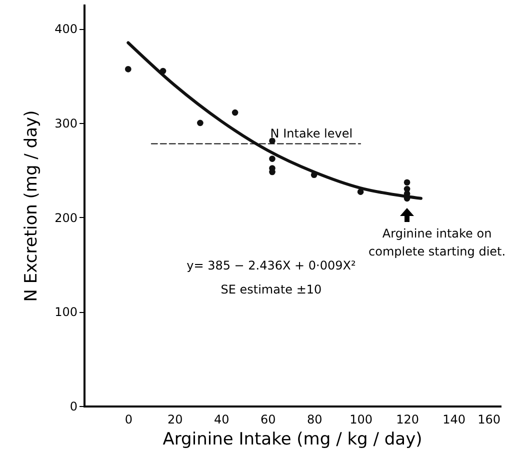  What do you see at coordinates (66, 29) in the screenshot?
I see `y-tick-label: 400` at bounding box center [66, 29].